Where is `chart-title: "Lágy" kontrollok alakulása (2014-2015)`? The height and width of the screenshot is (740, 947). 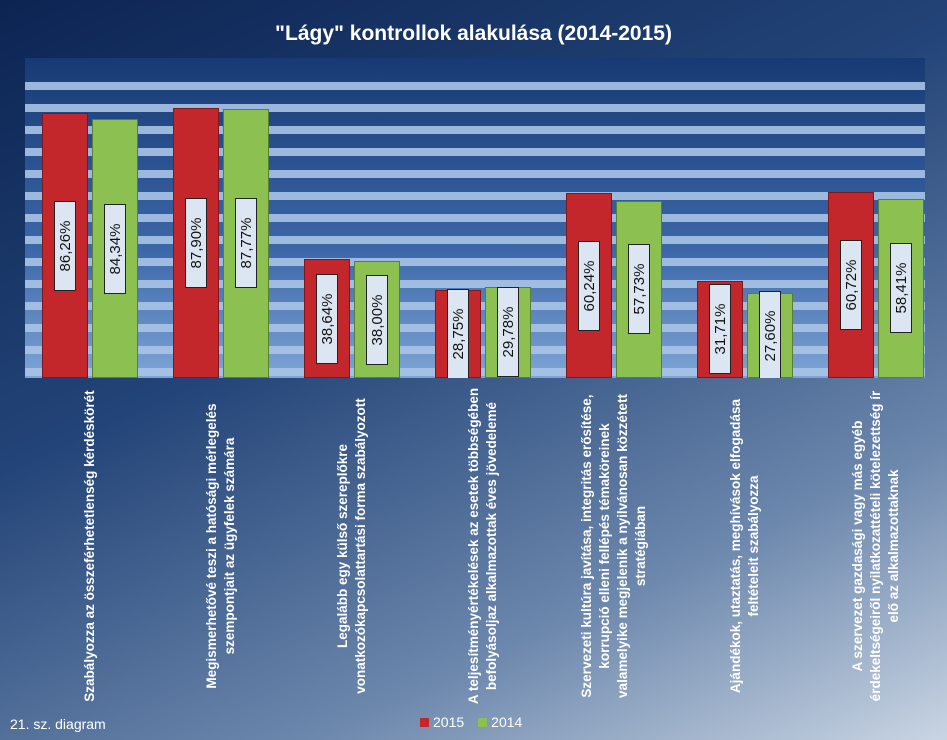
chart-title: "Lágy" kontrollok alakulása (2014-2015) is located at coordinates (473, 33).